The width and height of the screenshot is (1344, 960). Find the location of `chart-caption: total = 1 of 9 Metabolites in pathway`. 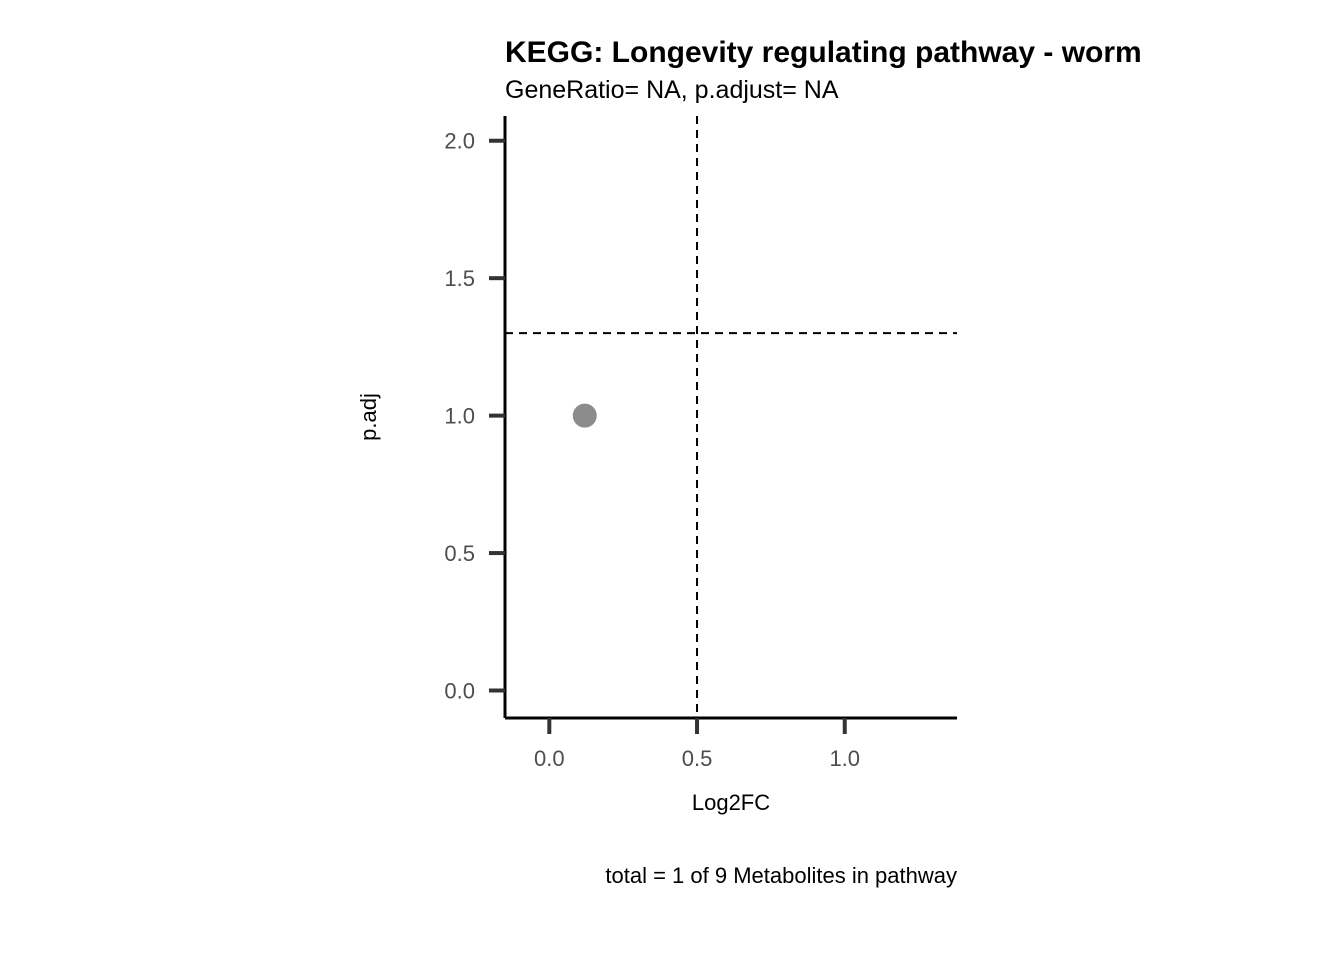

chart-caption: total = 1 of 9 Metabolites in pathway is located at coordinates (781, 875).